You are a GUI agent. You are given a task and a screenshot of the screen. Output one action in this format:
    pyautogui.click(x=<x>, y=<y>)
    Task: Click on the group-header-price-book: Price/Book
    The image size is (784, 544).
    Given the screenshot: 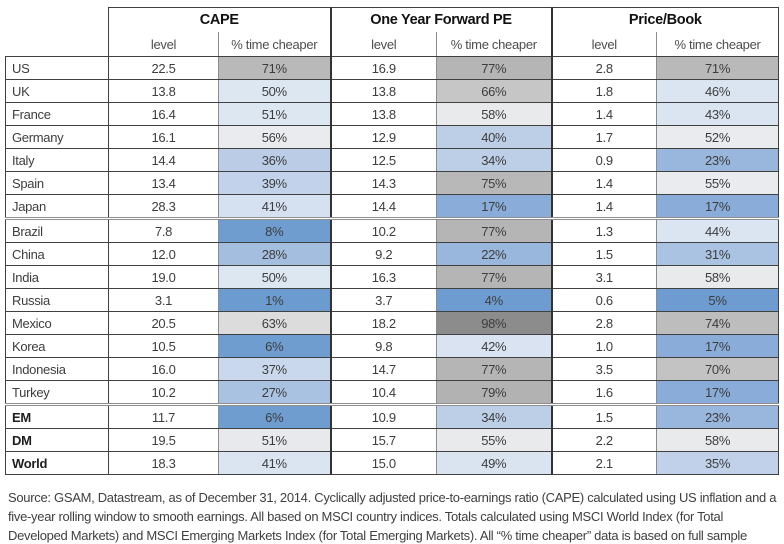 What is the action you would take?
    pyautogui.click(x=665, y=19)
    